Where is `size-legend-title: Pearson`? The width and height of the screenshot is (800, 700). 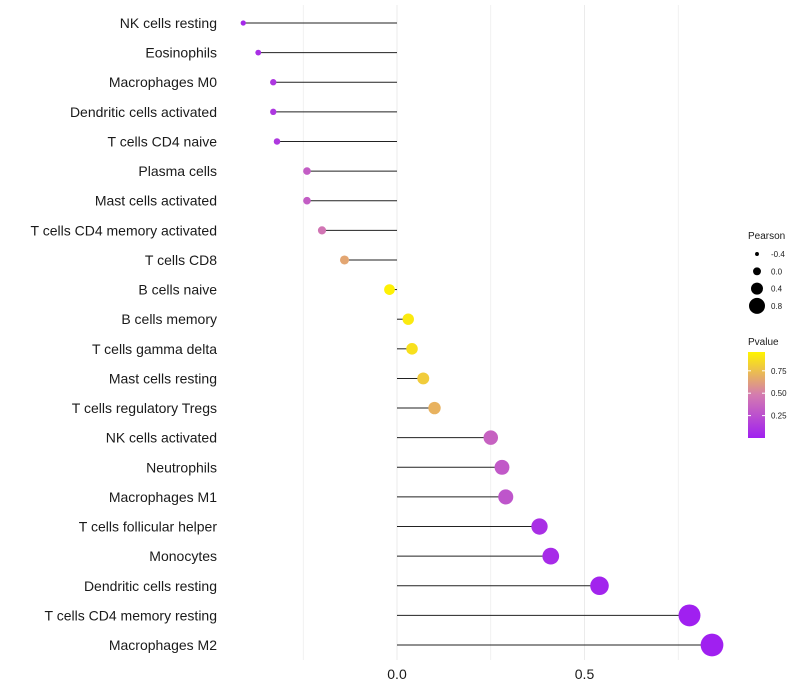 size-legend-title: Pearson is located at coordinates (766, 236).